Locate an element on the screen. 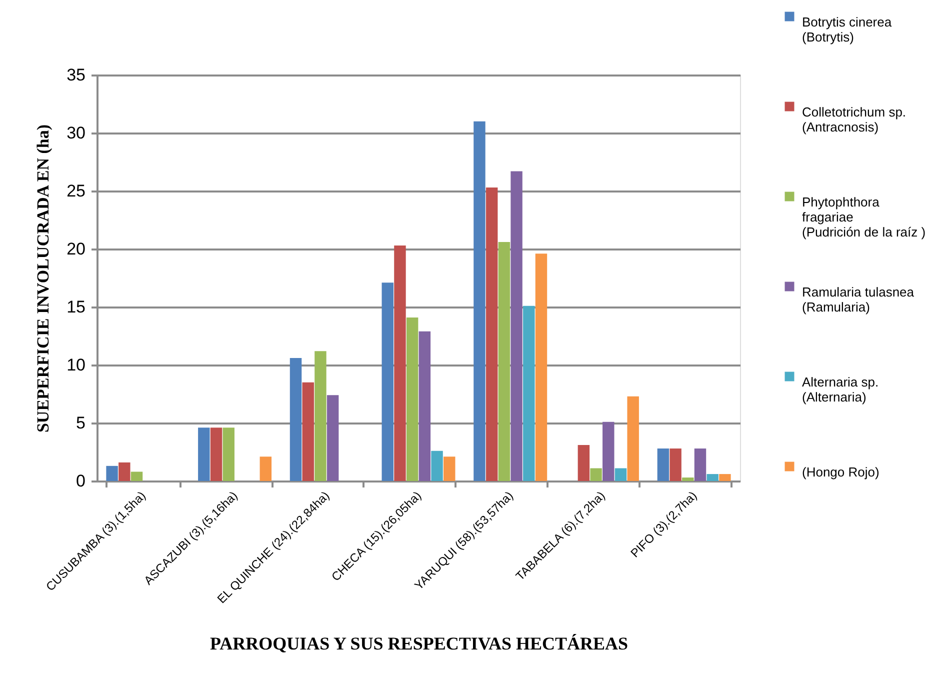  y-tick-label: 25 is located at coordinates (76, 191).